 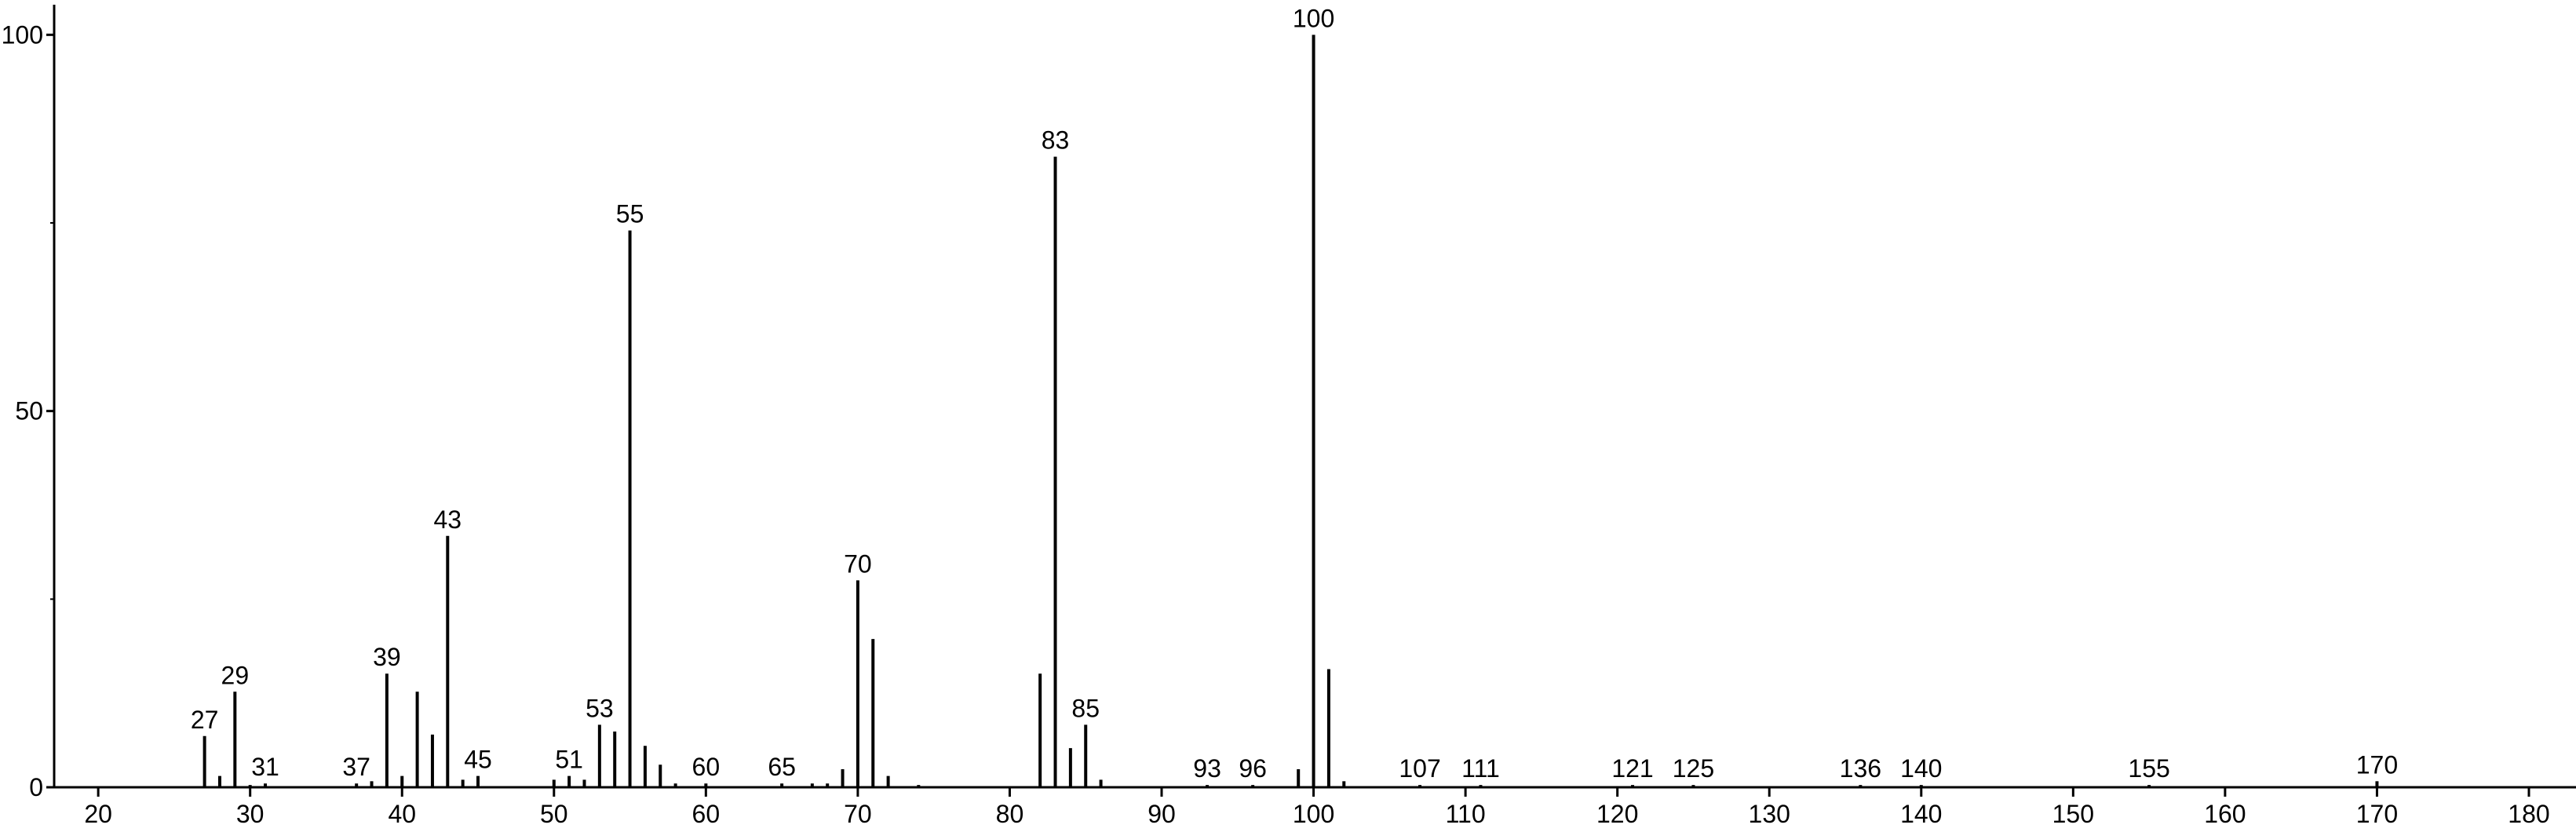 What do you see at coordinates (1207, 768) in the screenshot?
I see `peak-label: 93` at bounding box center [1207, 768].